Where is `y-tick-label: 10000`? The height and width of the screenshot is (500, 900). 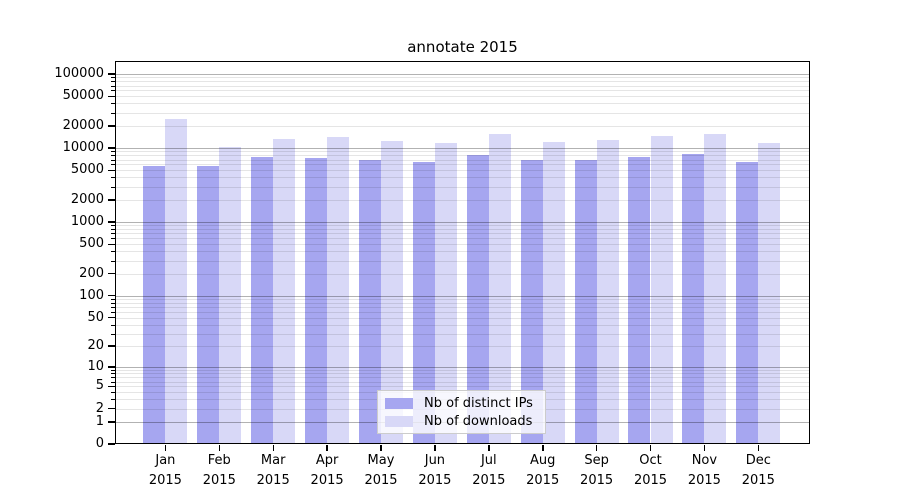
y-tick-label: 10000 is located at coordinates (83, 147).